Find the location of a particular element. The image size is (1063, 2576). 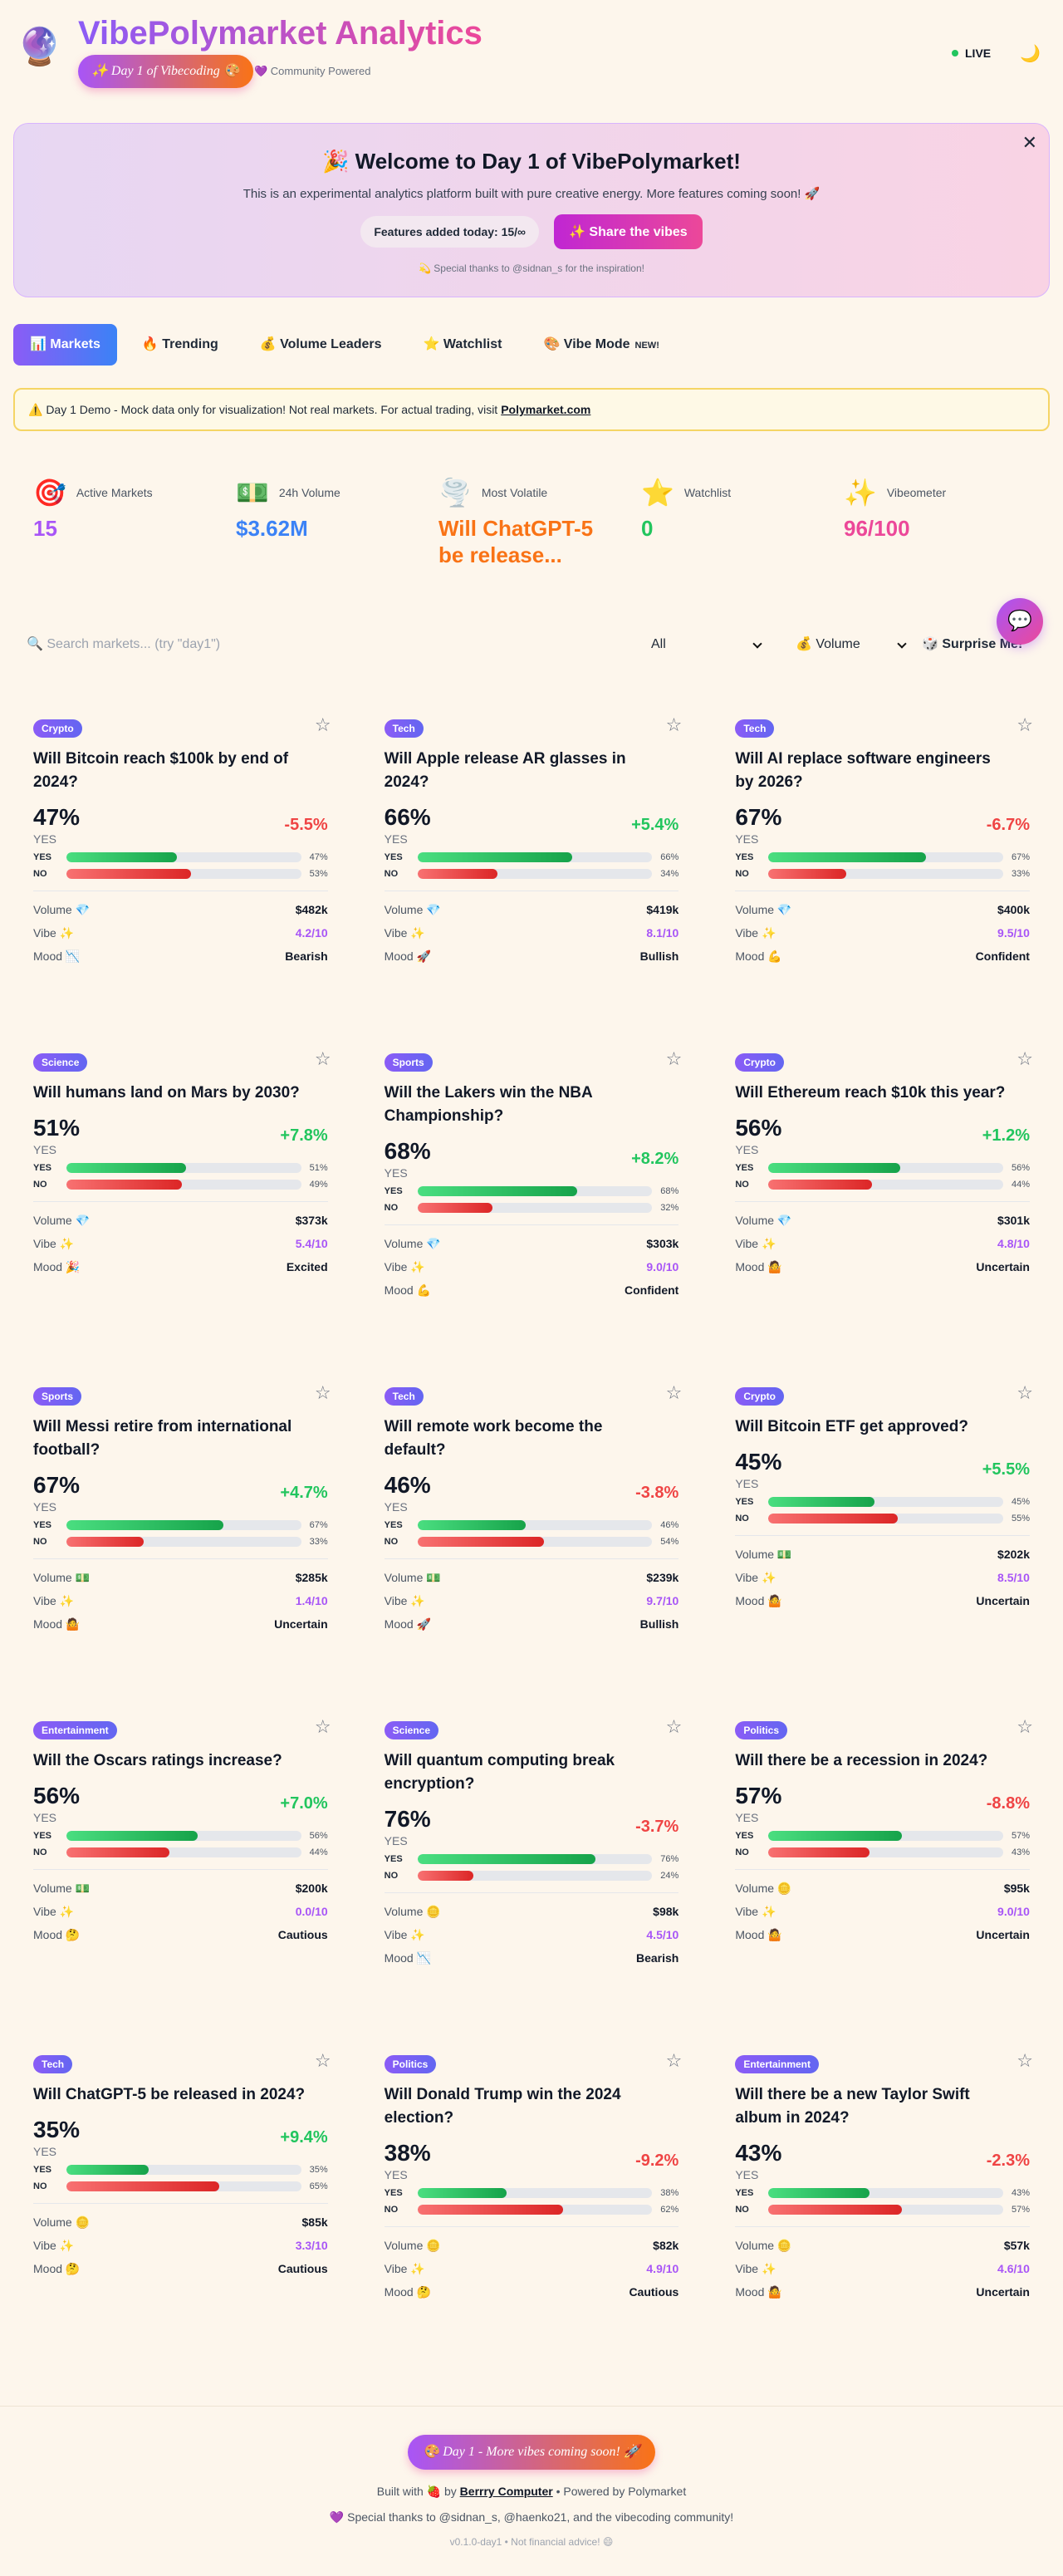

volume-value: $400k is located at coordinates (1013, 909).